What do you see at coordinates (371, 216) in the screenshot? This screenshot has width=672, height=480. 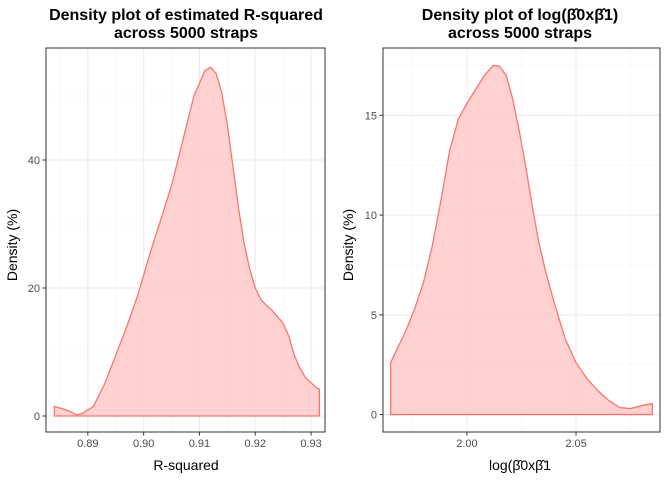 I see `right-chart-y-tick-label: 10` at bounding box center [371, 216].